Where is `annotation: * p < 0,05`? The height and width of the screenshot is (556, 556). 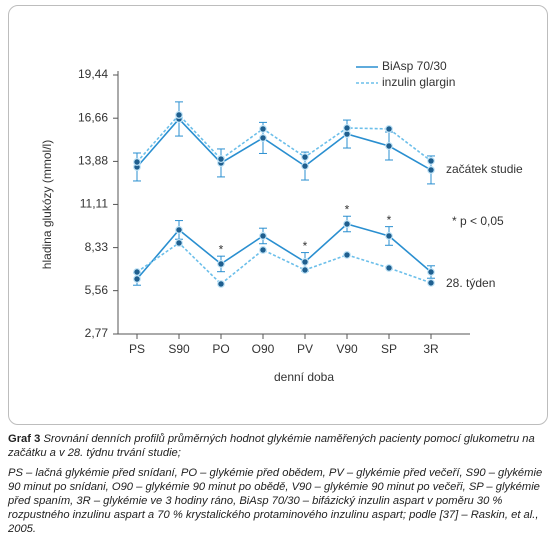
annotation: * p < 0,05 is located at coordinates (478, 221).